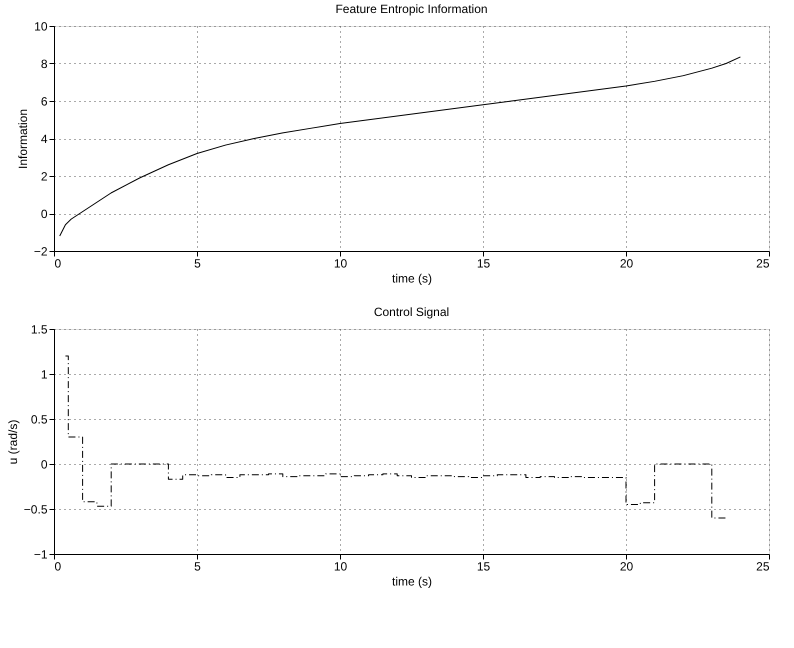  Describe the element at coordinates (39, 329) in the screenshot. I see `y-tick-label: 1.5` at that location.